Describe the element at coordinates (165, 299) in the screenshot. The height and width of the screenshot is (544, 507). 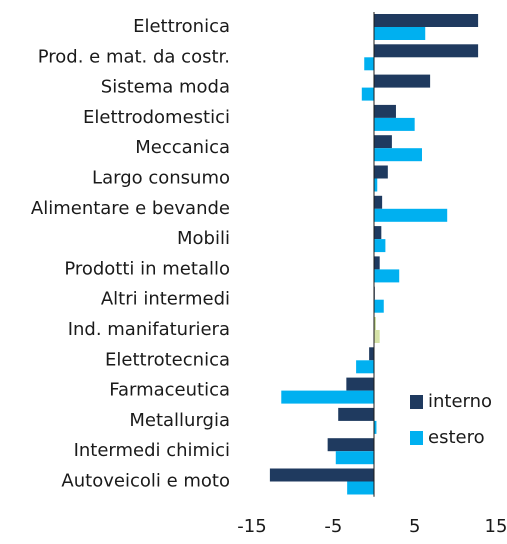
I see `y-tick-label: Altri intermedi` at that location.